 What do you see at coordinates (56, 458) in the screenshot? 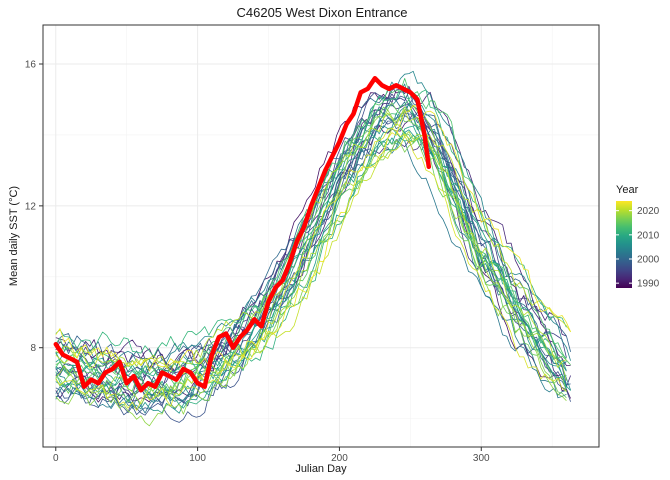
I see `x-tick-label: 0` at bounding box center [56, 458].